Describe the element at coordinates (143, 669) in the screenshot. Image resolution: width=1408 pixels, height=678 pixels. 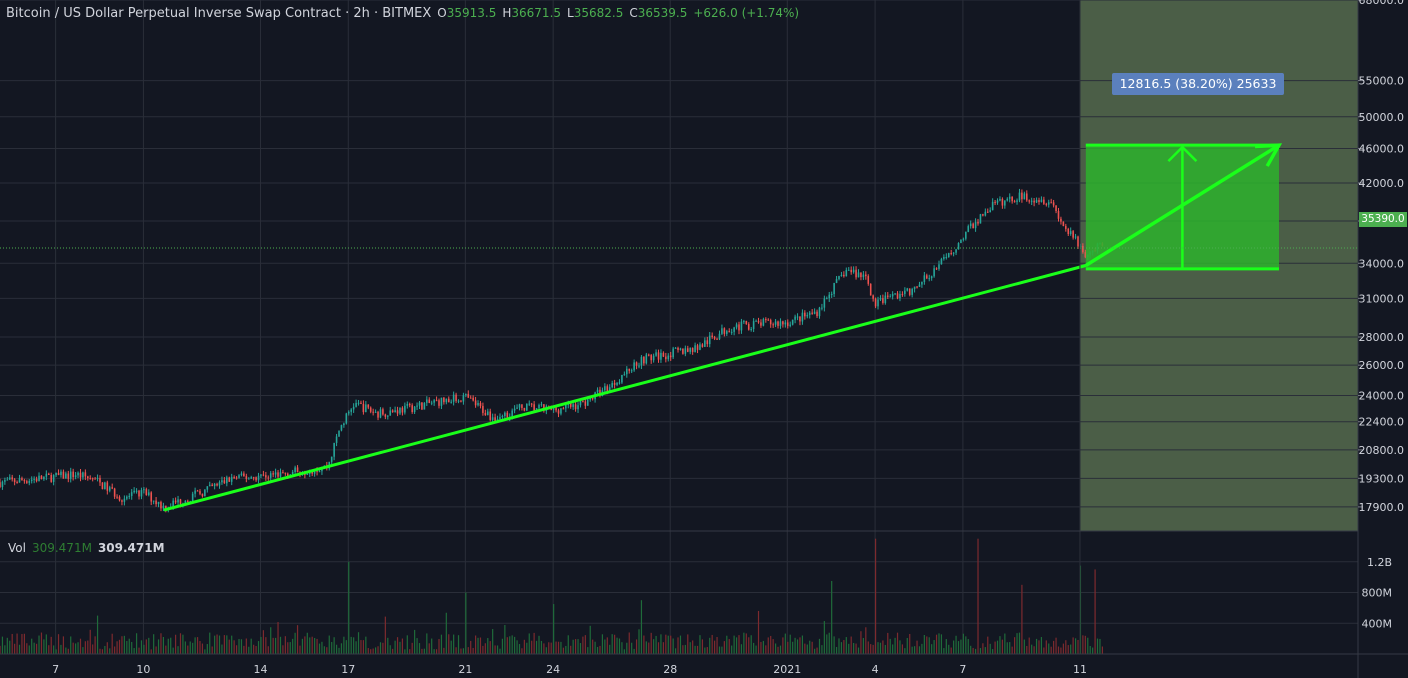
I see `time-tick-label: 10` at that location.